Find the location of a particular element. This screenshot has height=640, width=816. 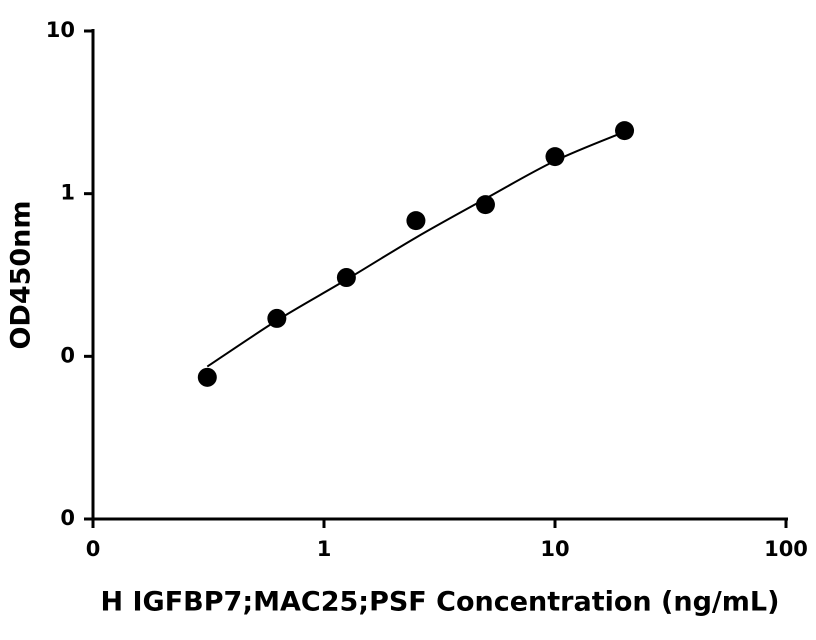

x-axis-title: H IGFBP7;MAC25;PSF Concentration (ng/mL) is located at coordinates (440, 602).